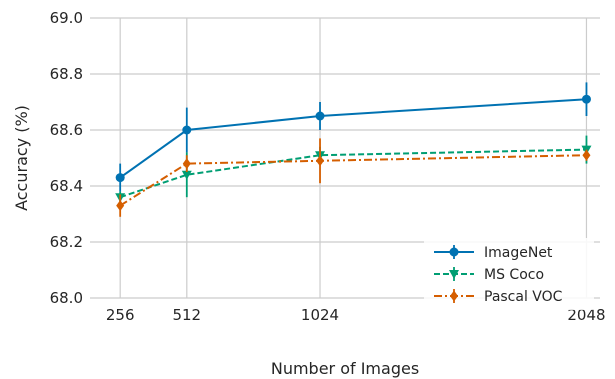  What do you see at coordinates (518, 253) in the screenshot?
I see `legend-label: ImageNet` at bounding box center [518, 253].